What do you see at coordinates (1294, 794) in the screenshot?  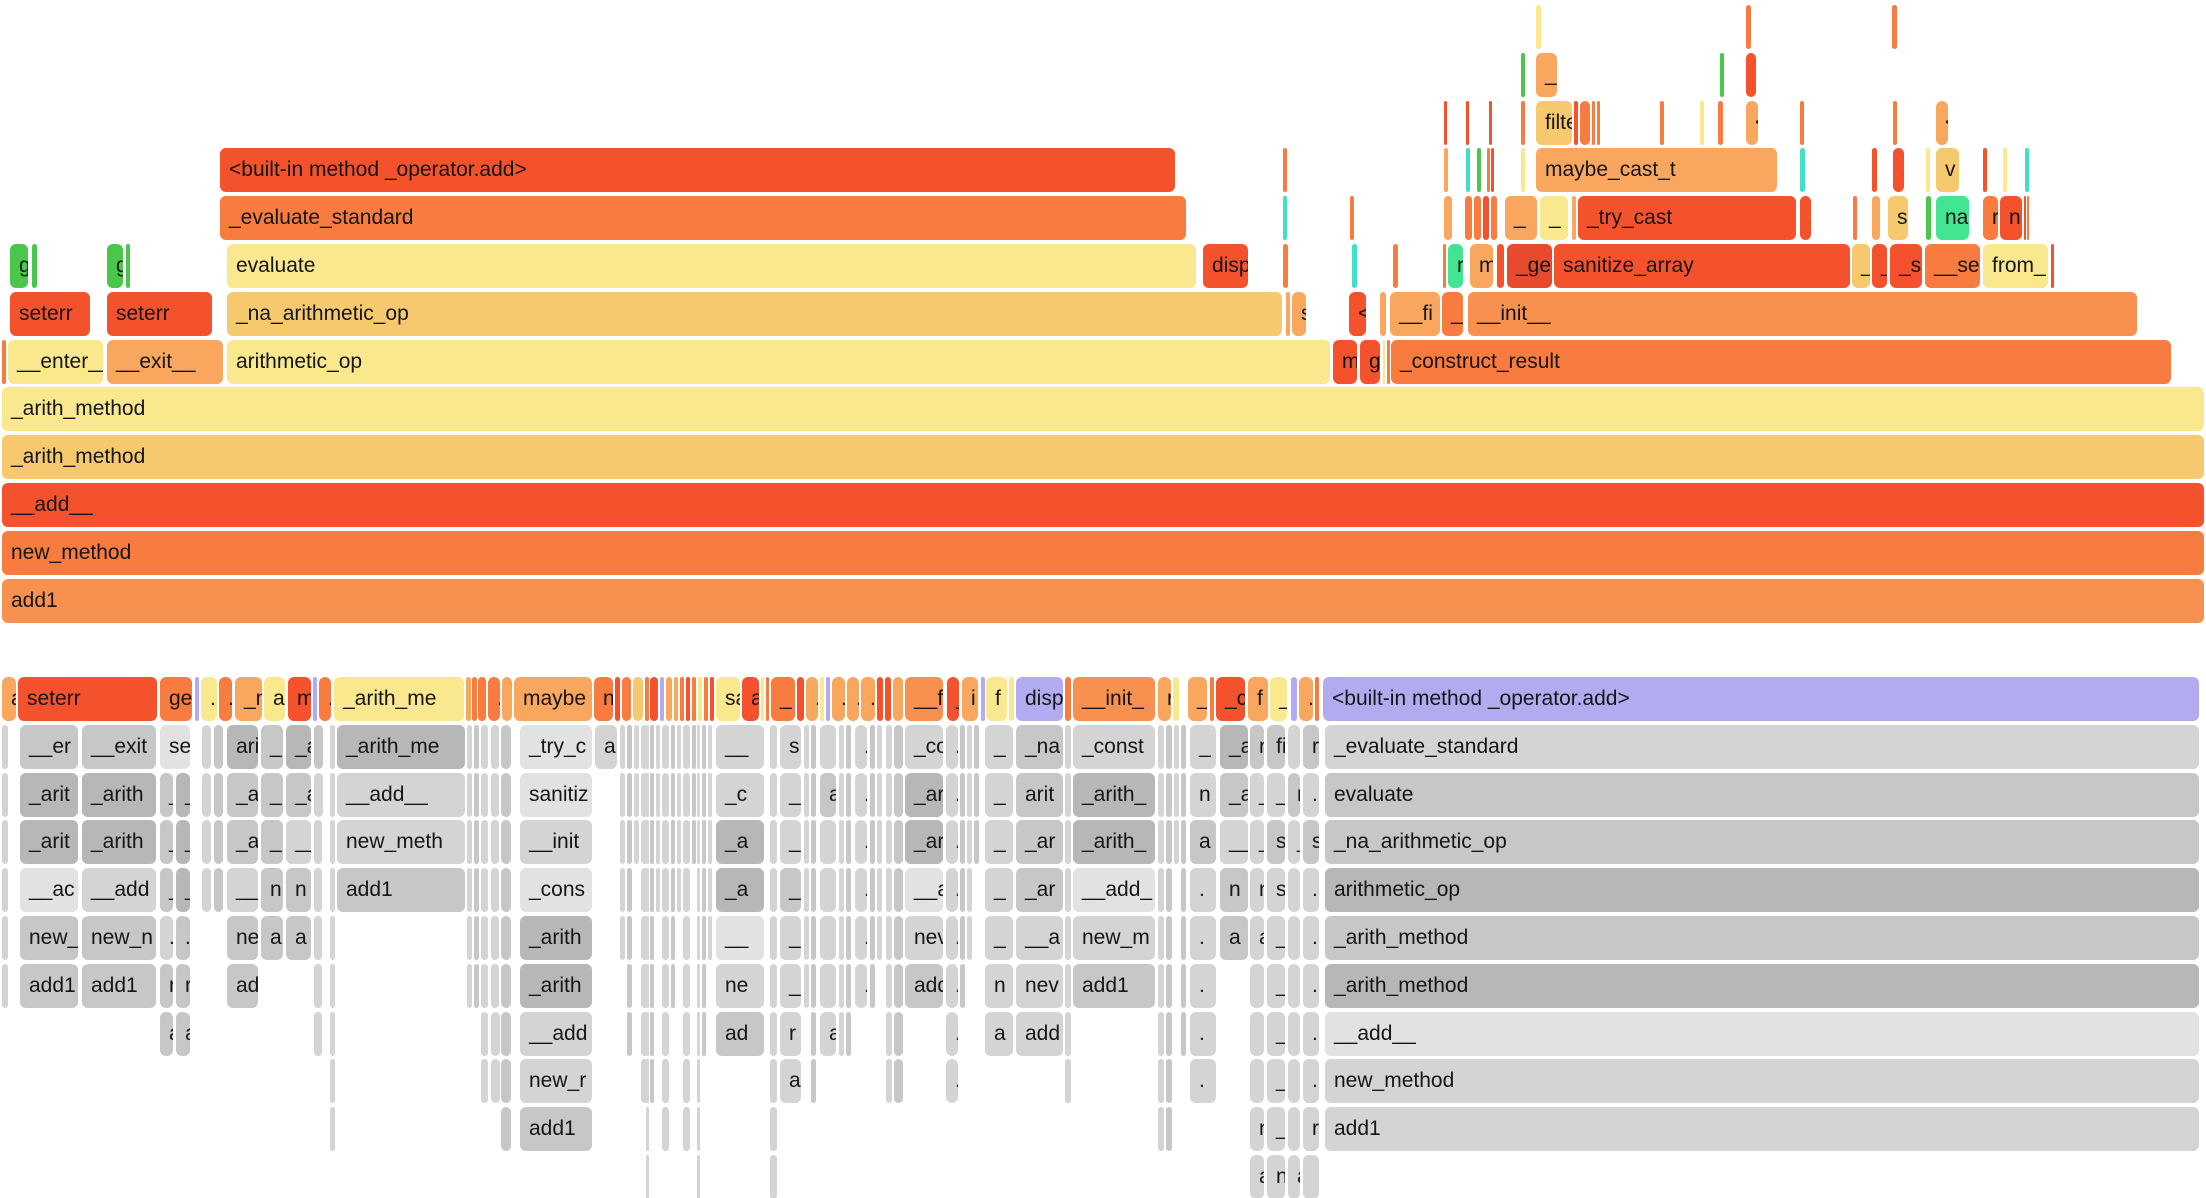 I see `caller-frame: m` at bounding box center [1294, 794].